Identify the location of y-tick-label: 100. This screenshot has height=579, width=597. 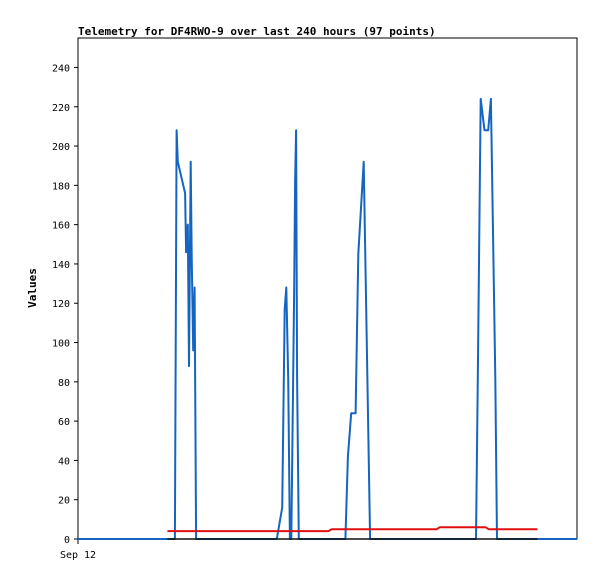
(61, 344).